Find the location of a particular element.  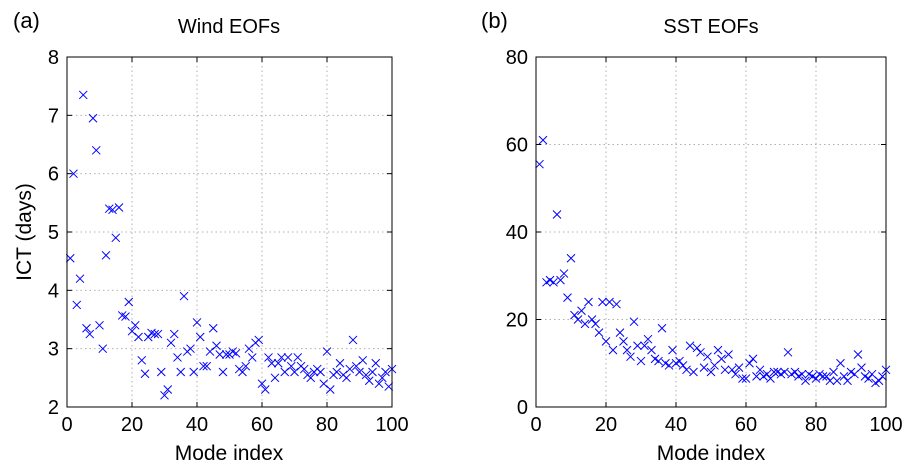

panel-a-title: Wind EOFs is located at coordinates (229, 27).